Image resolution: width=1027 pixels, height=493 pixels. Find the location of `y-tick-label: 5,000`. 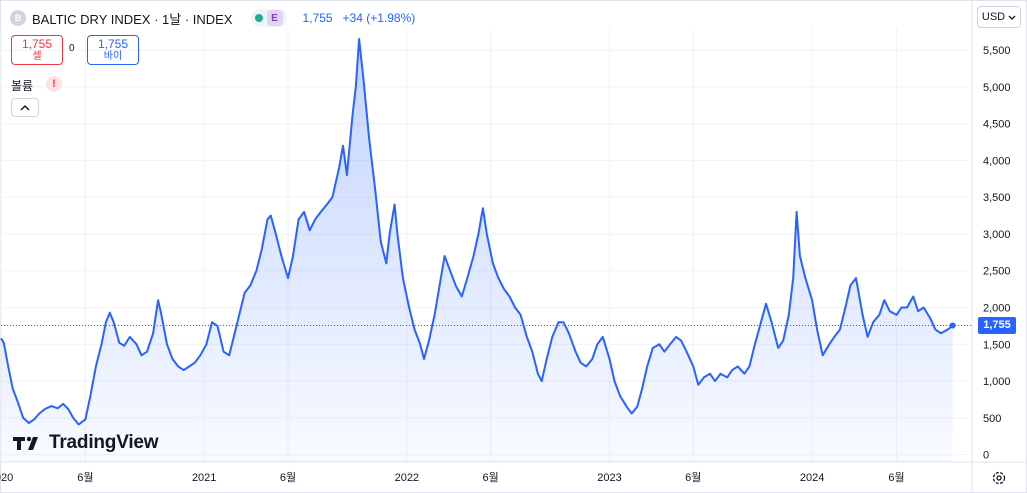

y-tick-label: 5,000 is located at coordinates (997, 88).